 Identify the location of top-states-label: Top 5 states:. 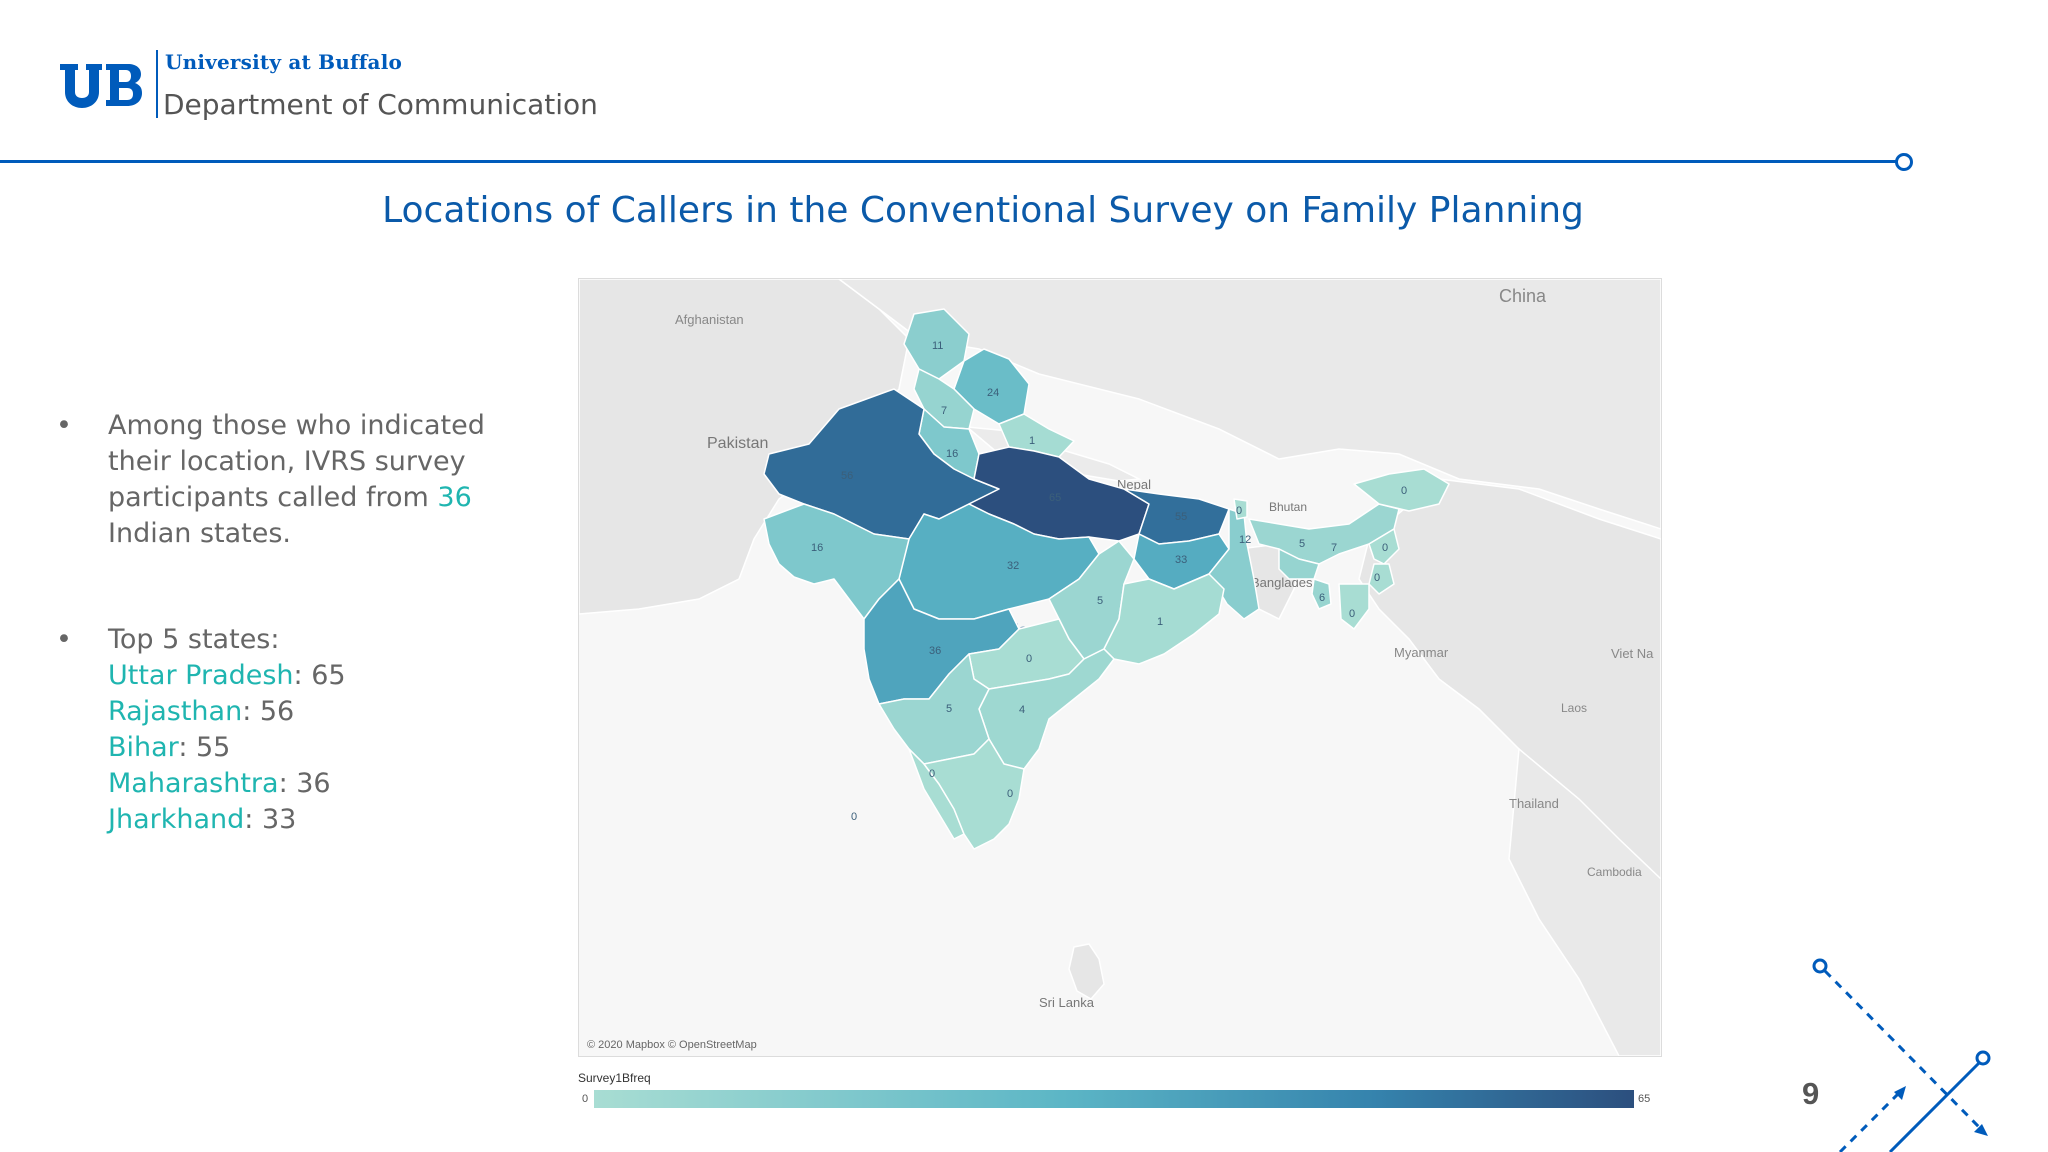
(194, 639).